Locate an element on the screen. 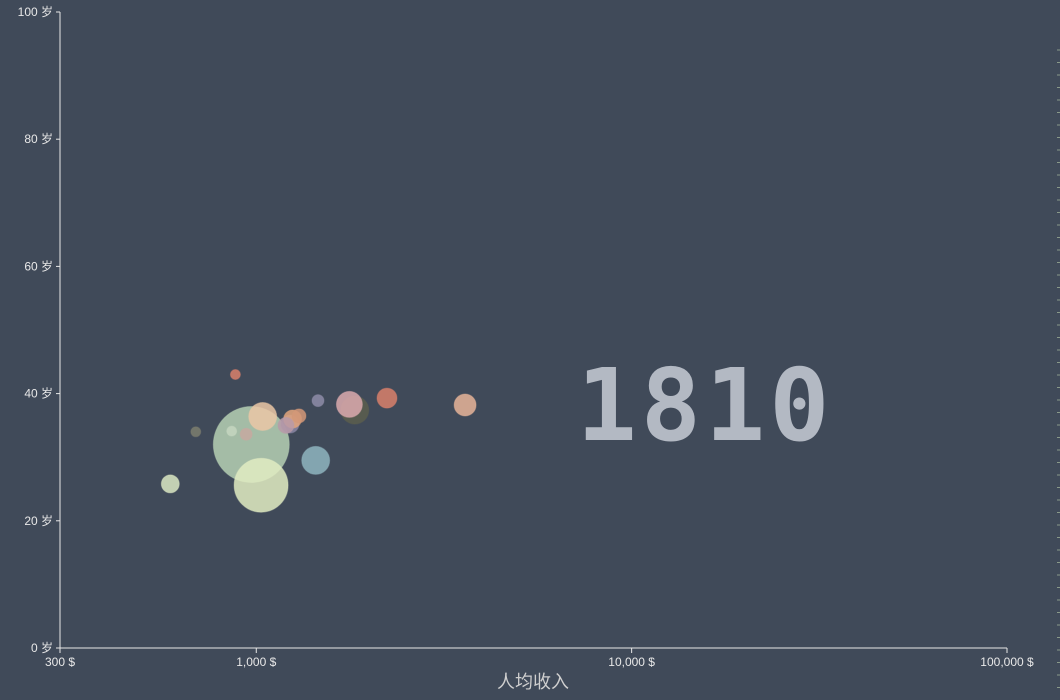 The height and width of the screenshot is (700, 1060). y-tick-label: 40 岁 is located at coordinates (38, 393).